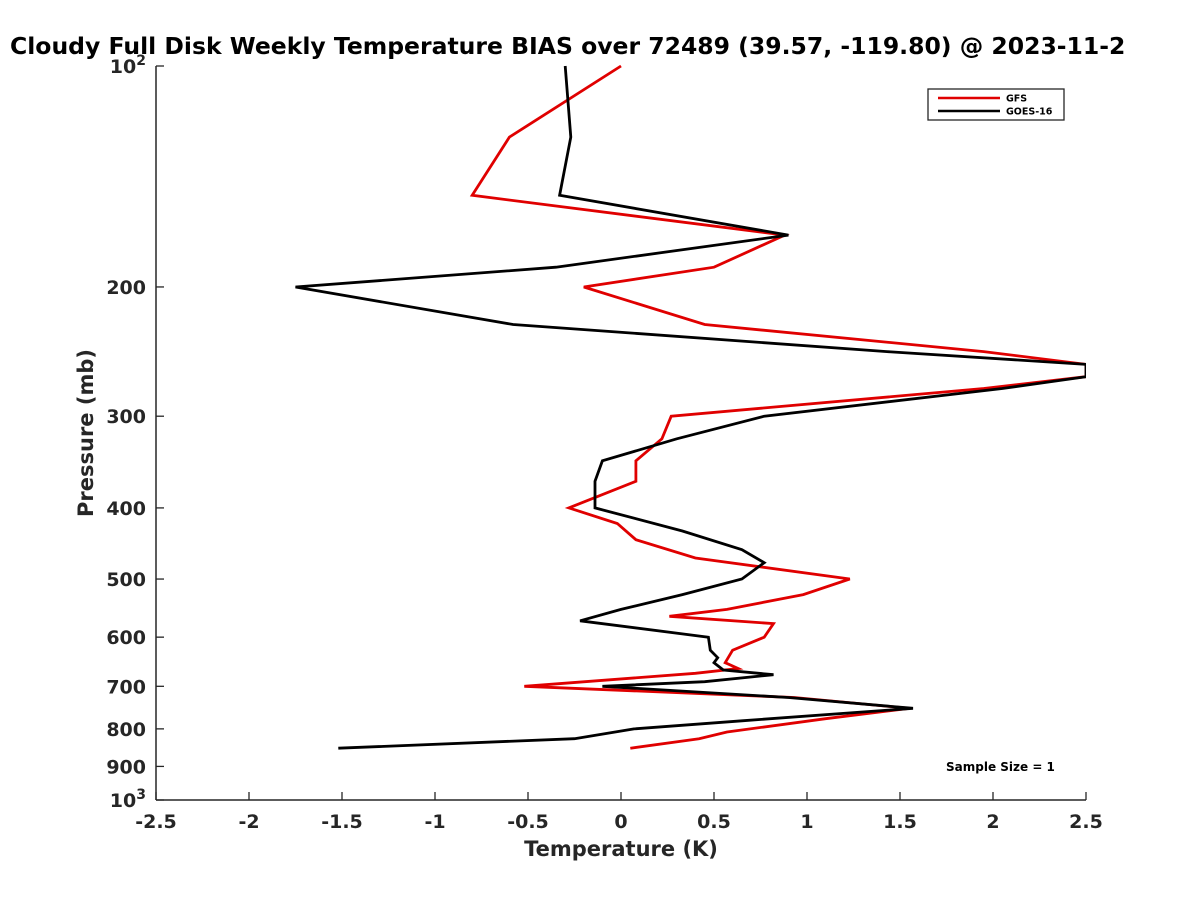 The width and height of the screenshot is (1200, 900). I want to click on legend: GFS GOES-16, so click(996, 104).